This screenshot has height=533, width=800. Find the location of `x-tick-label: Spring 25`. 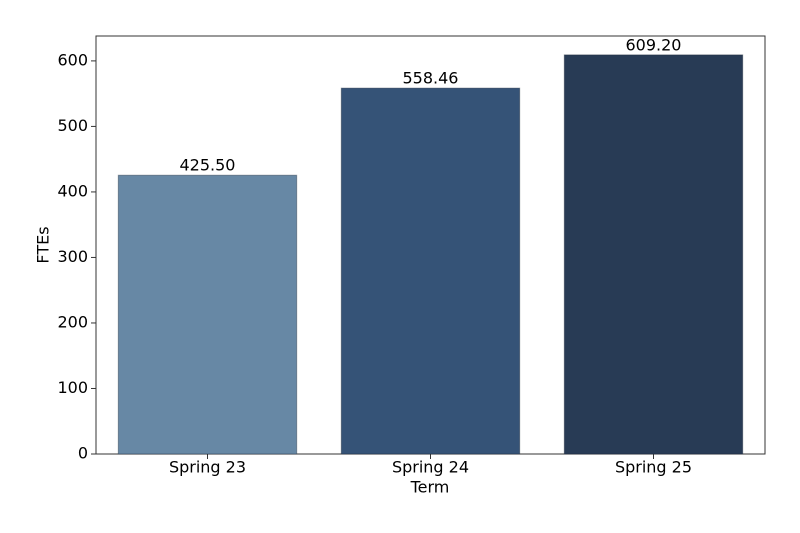

x-tick-label: Spring 25 is located at coordinates (653, 467).